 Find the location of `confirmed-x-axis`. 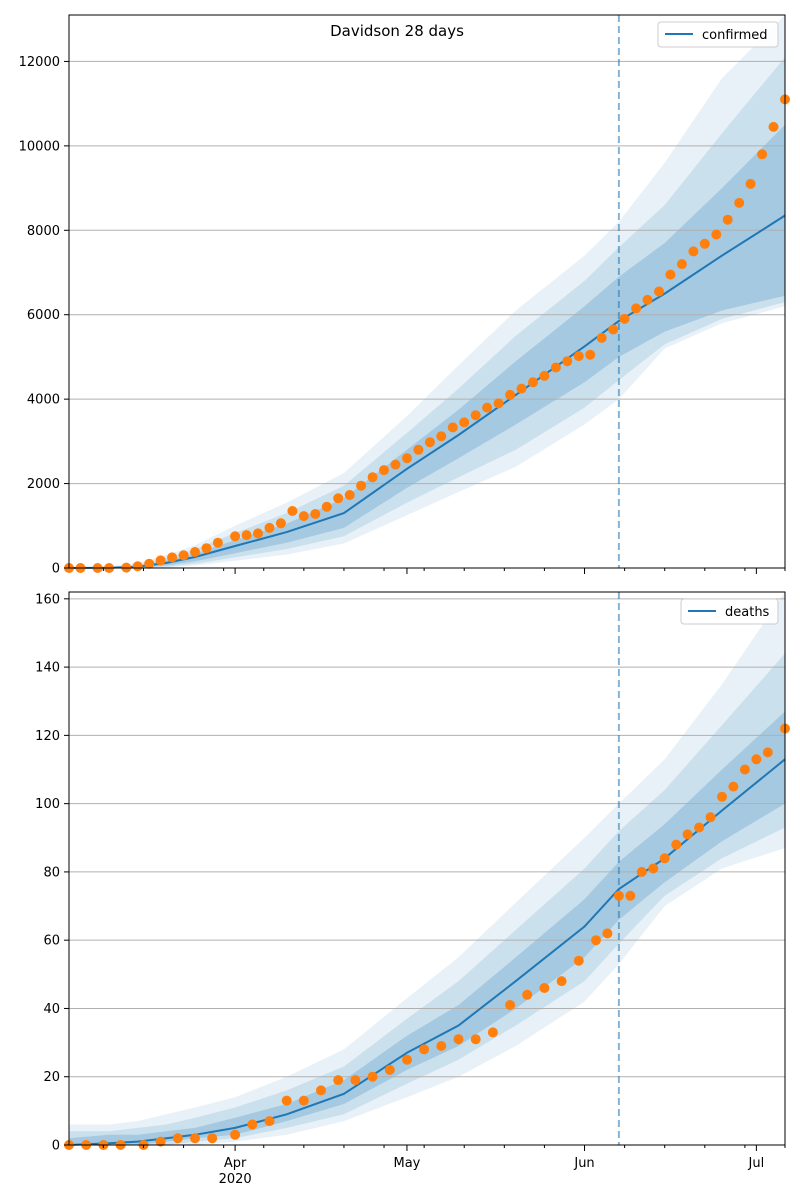

confirmed-x-axis is located at coordinates (444, 571).